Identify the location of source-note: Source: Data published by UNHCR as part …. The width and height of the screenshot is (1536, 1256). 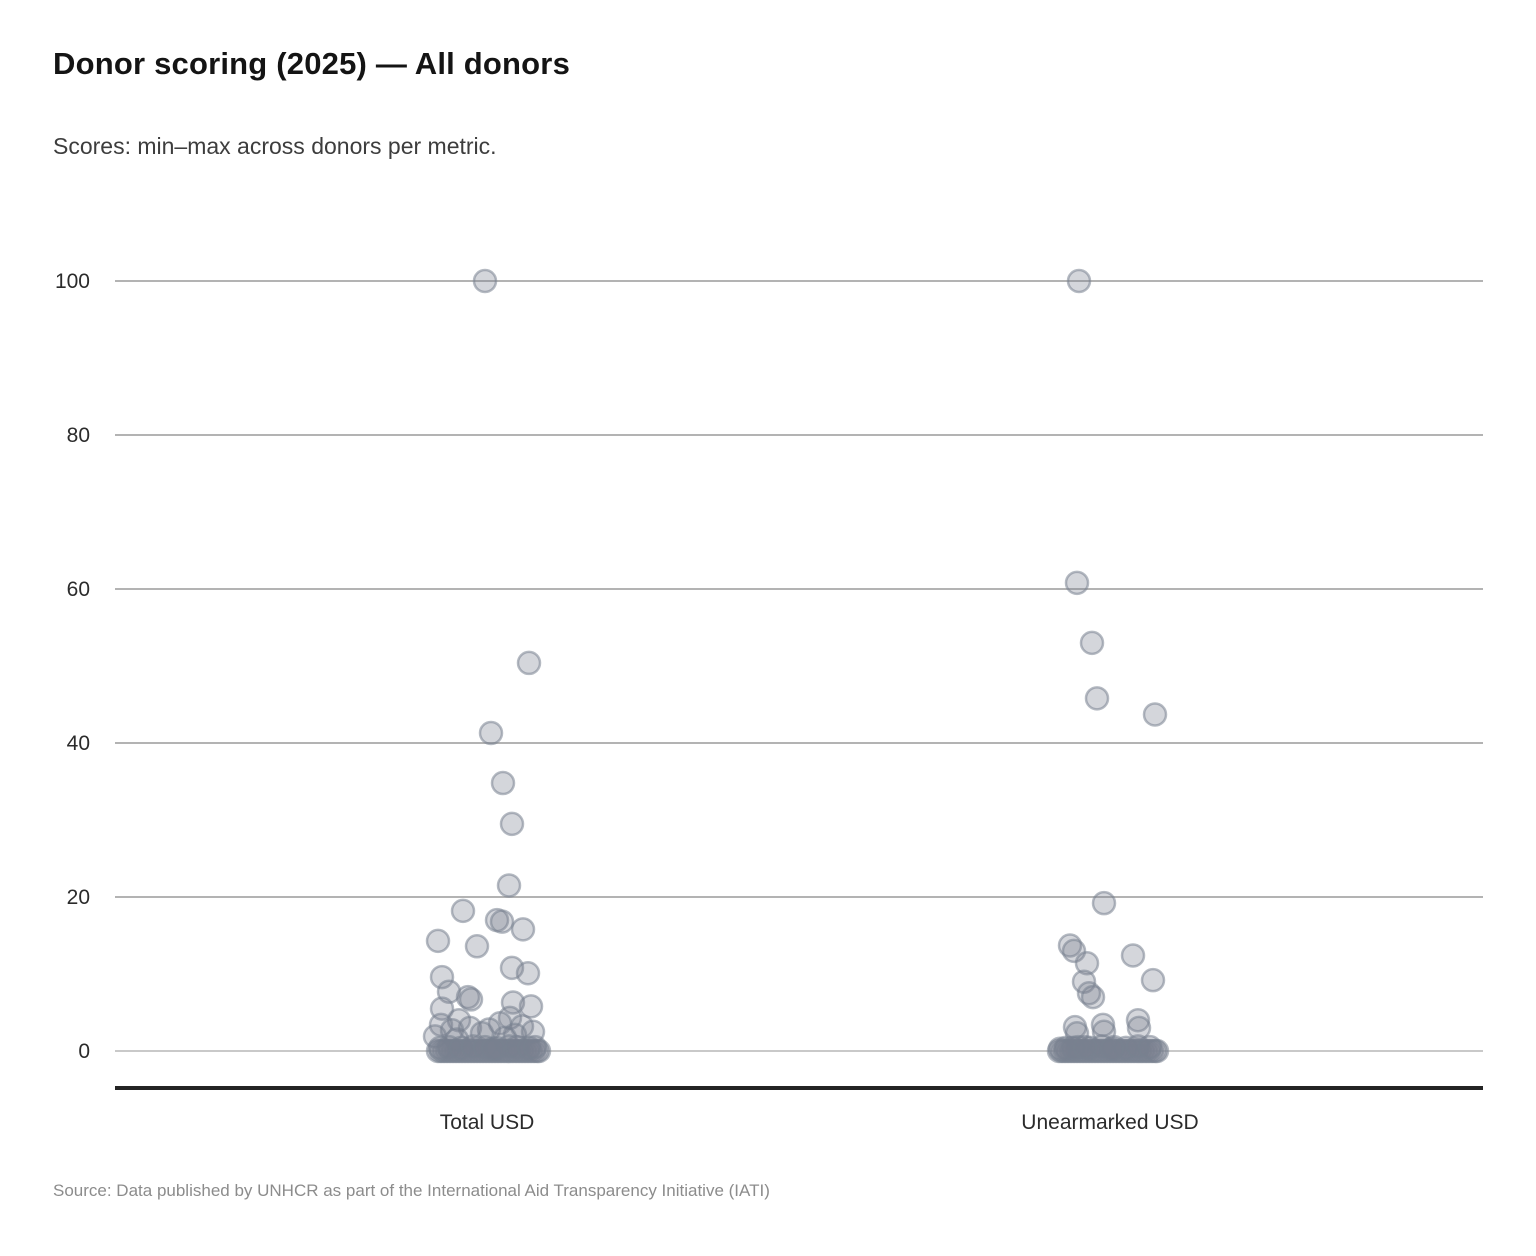
(411, 1190).